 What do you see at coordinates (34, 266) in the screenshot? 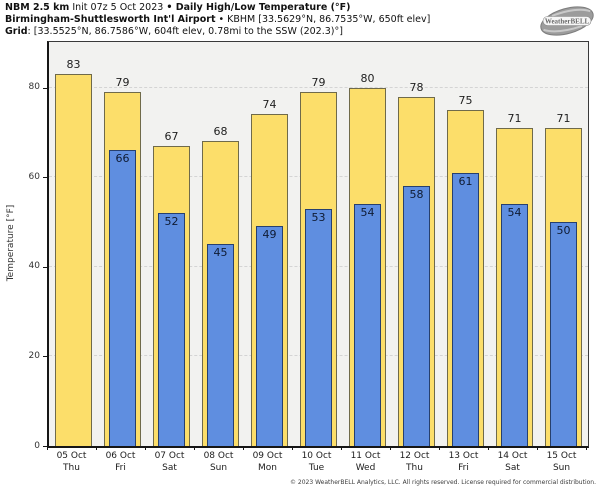
I see `y-tick-label: 40` at bounding box center [34, 266].